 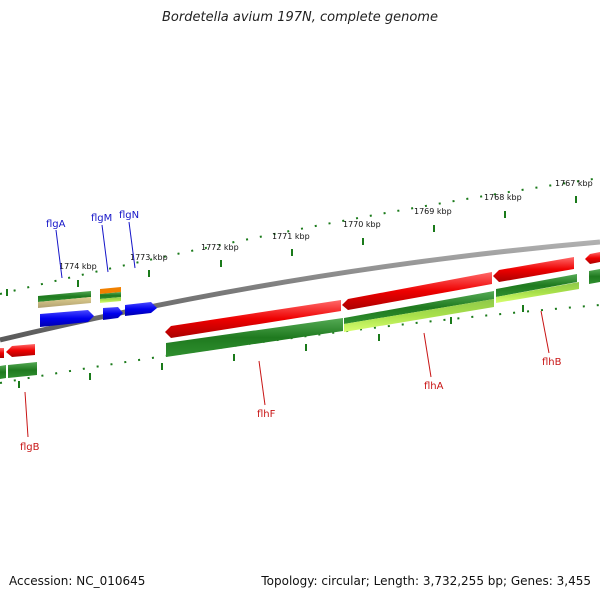 I want to click on gene-flgB, so click(x=18, y=361).